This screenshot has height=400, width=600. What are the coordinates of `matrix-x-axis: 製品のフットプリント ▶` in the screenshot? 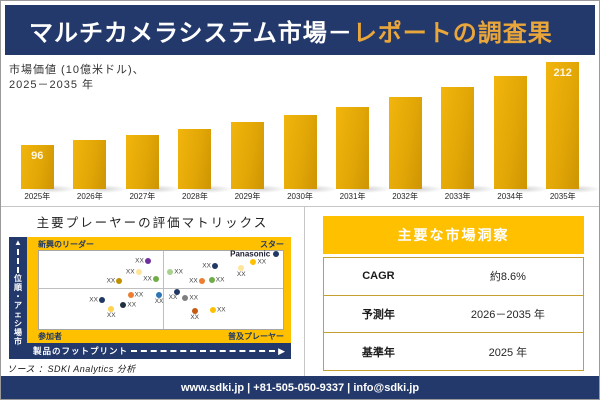 It's located at (159, 351).